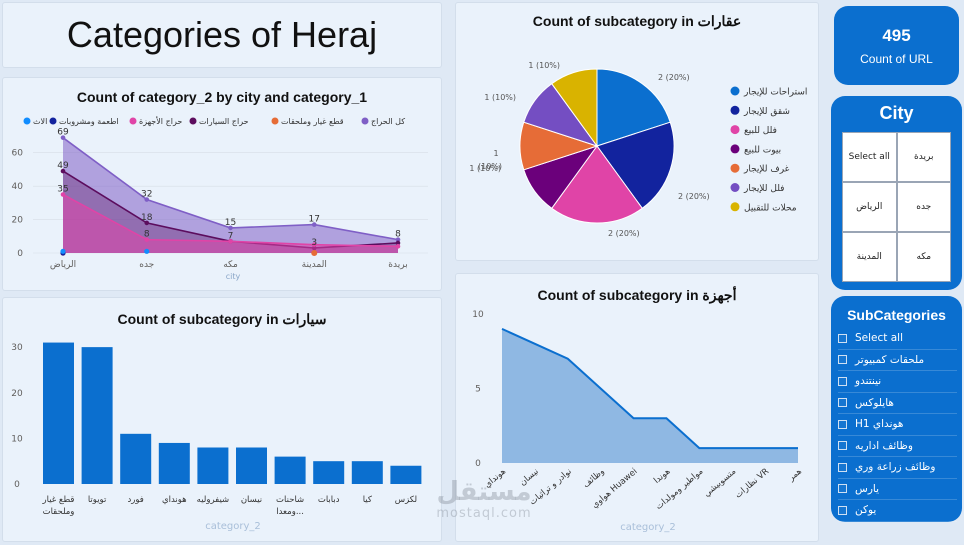 This screenshot has width=964, height=545. What do you see at coordinates (879, 424) in the screenshot?
I see `subcategory-label: H1 هونداي` at bounding box center [879, 424].